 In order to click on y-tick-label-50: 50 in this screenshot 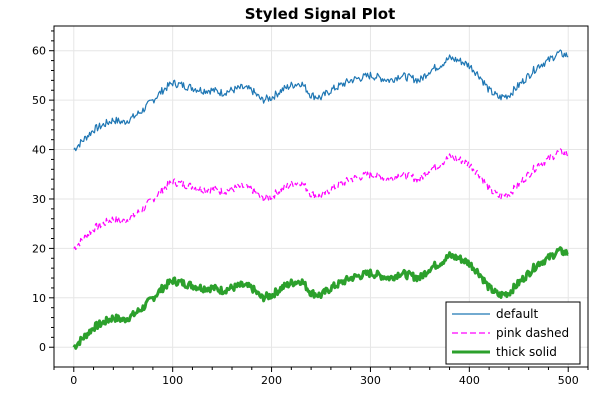, I will do `click(39, 100)`.